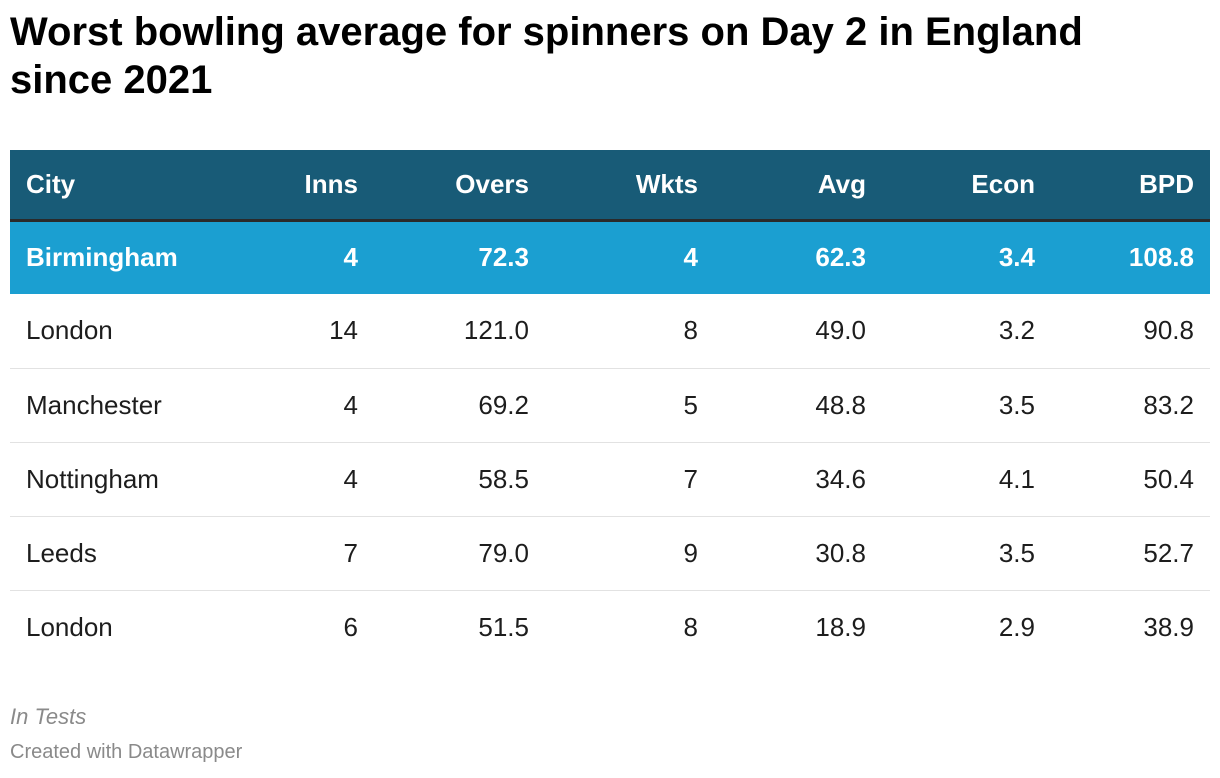  I want to click on cell-econ: 3.2, so click(966, 331).